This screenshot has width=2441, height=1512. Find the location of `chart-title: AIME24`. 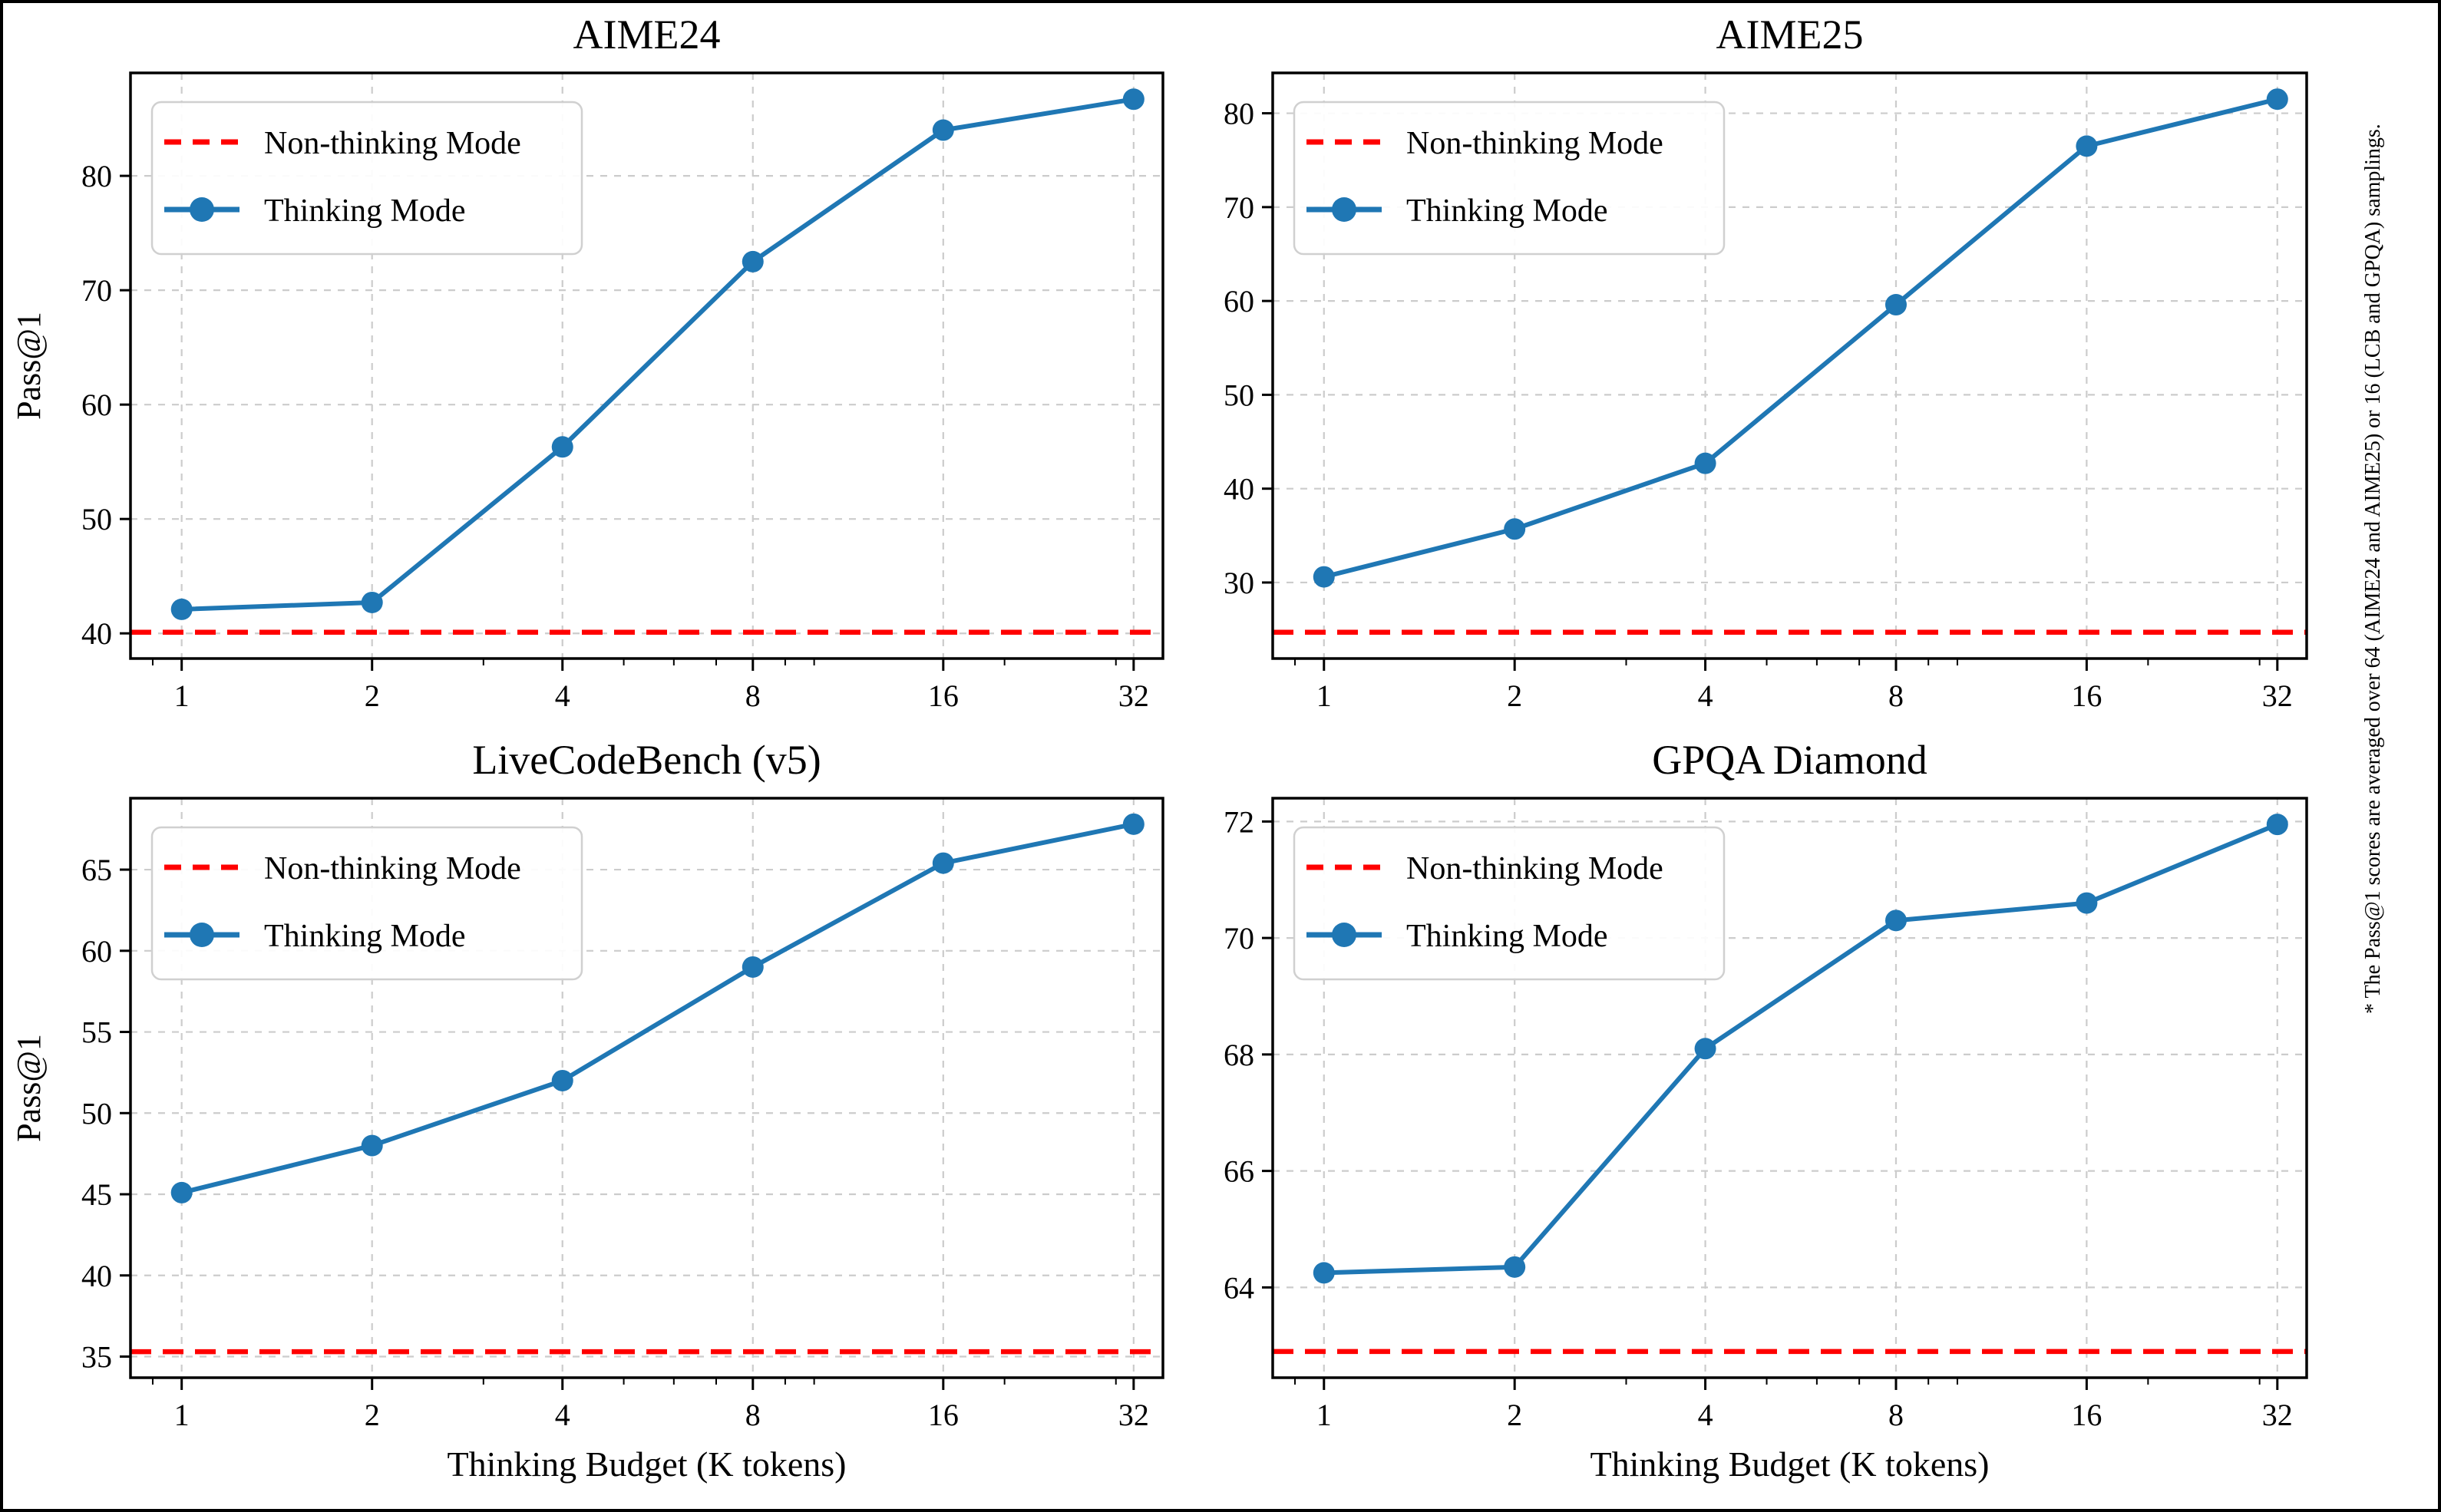

chart-title: AIME24 is located at coordinates (647, 35).